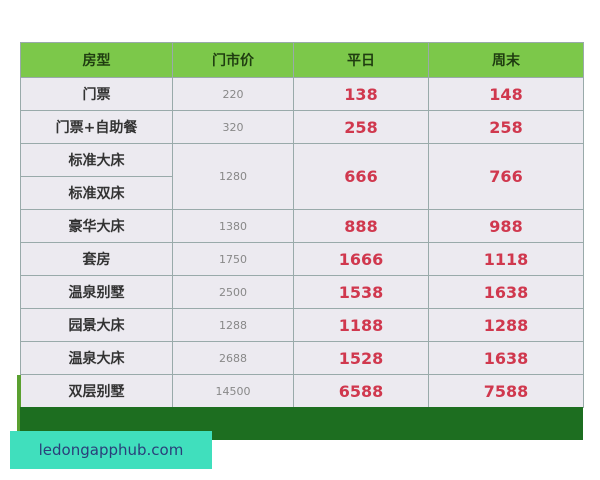 The image size is (600, 480). What do you see at coordinates (233, 292) in the screenshot?
I see `rack-rate: 2500` at bounding box center [233, 292].